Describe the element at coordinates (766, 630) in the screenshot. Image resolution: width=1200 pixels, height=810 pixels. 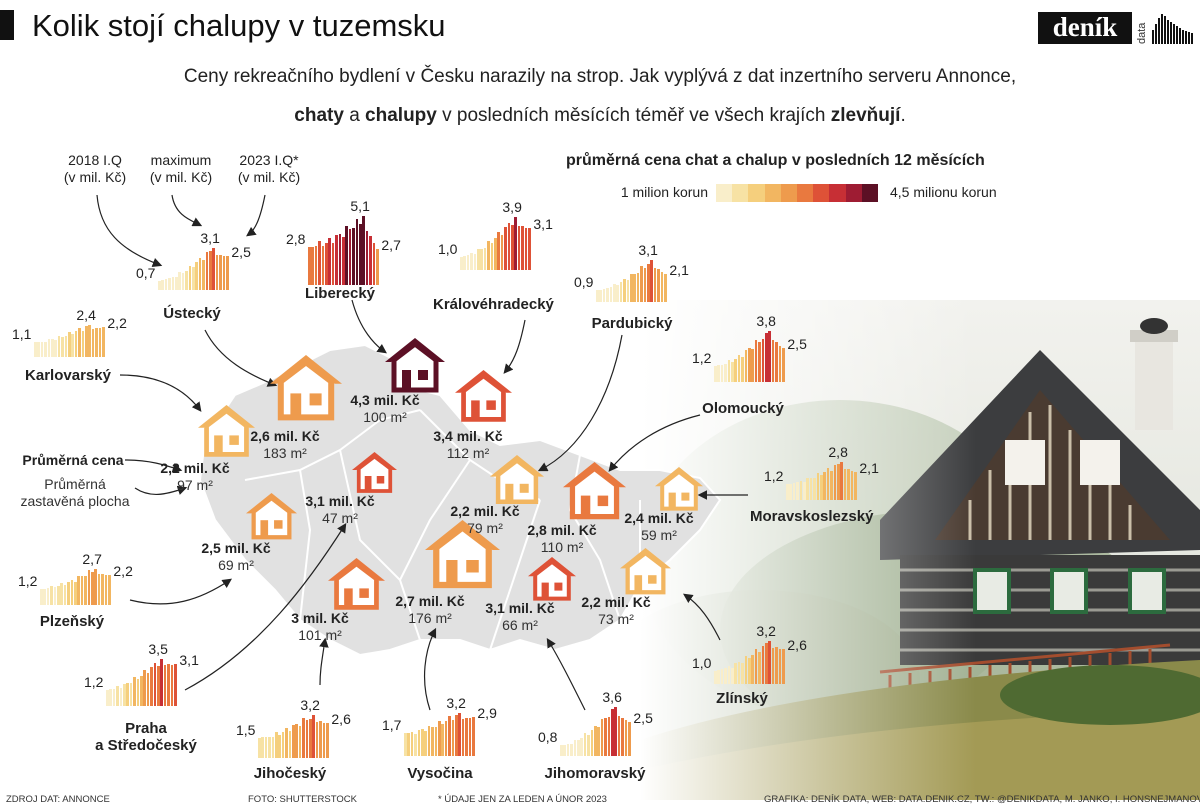
I see `max-value-label: 3,2` at that location.